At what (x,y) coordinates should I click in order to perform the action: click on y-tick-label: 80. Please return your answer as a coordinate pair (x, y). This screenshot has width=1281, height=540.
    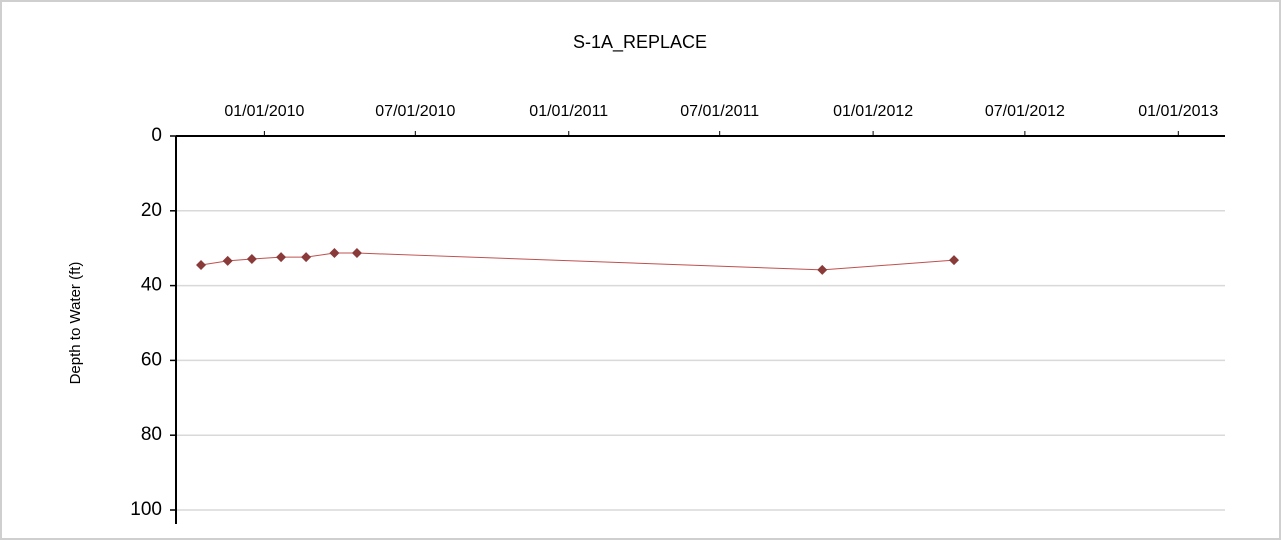
    Looking at the image, I should click on (151, 434).